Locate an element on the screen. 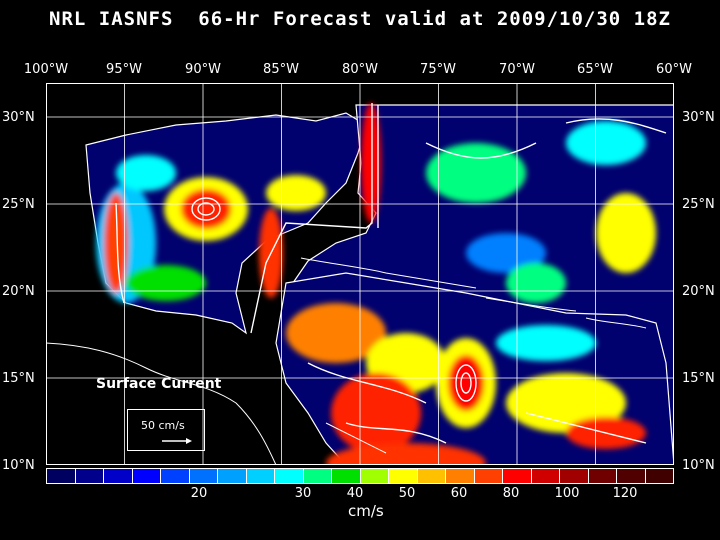 The image size is (720, 540). lon-label: 80°W is located at coordinates (360, 69).